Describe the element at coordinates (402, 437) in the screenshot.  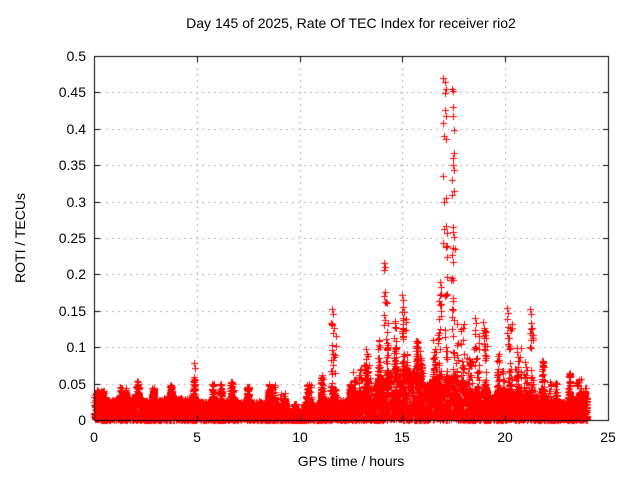
I see `x-tick-label: 15` at that location.